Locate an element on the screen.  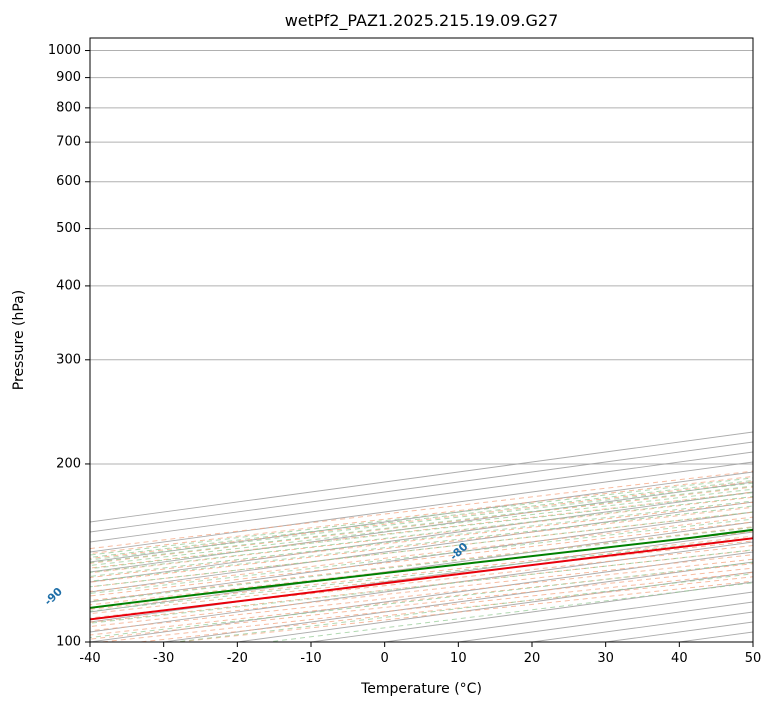
y-tick-label: 700 is located at coordinates (68, 142).